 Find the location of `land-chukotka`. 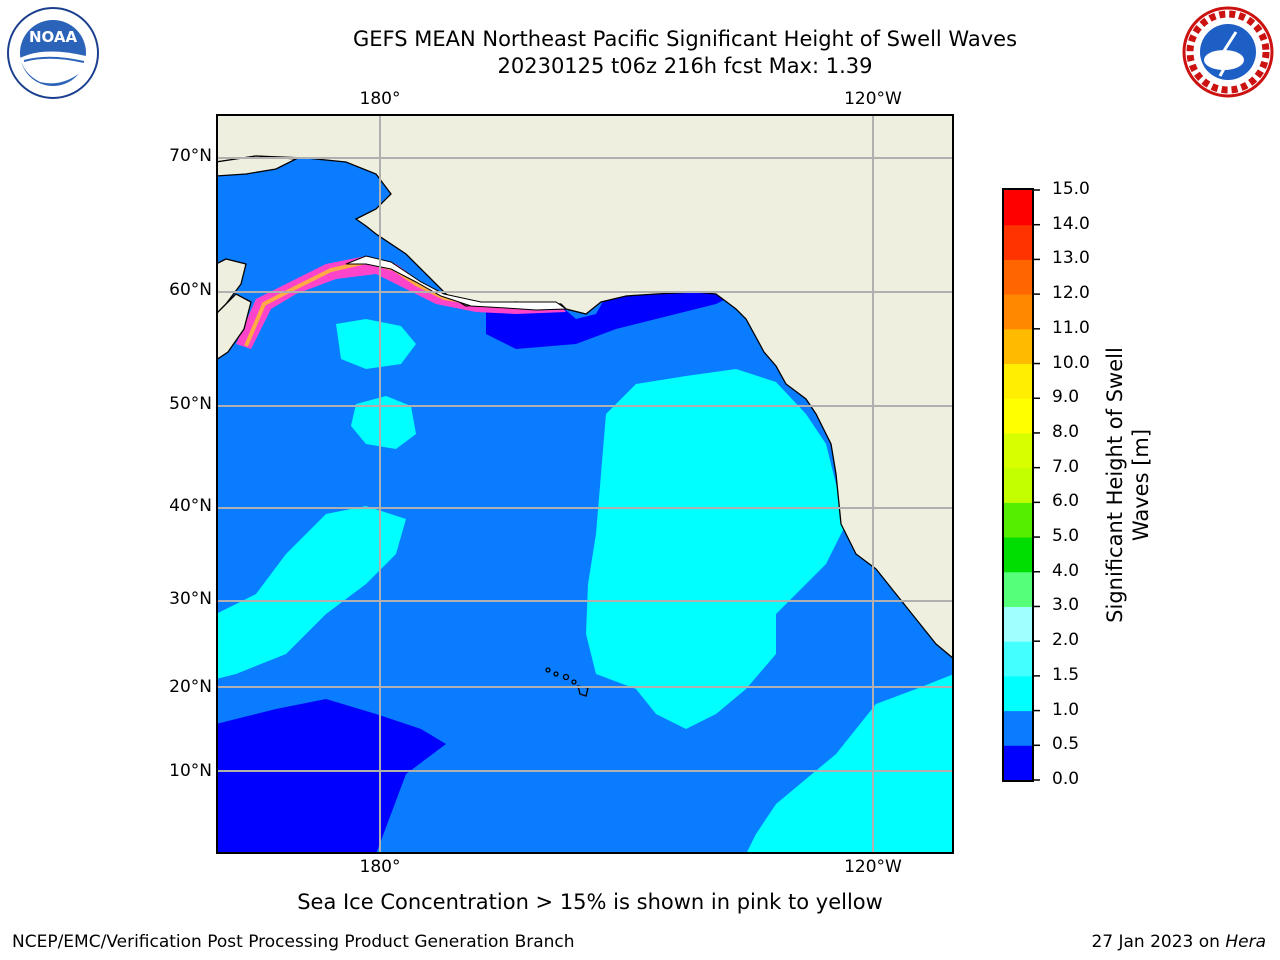

land-chukotka is located at coordinates (231, 286).